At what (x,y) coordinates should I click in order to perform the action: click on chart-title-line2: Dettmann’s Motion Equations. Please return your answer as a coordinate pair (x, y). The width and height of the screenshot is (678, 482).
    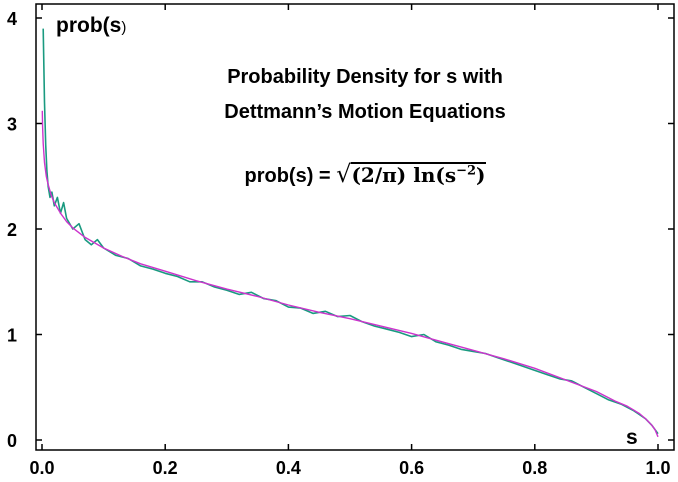
    Looking at the image, I should click on (365, 112).